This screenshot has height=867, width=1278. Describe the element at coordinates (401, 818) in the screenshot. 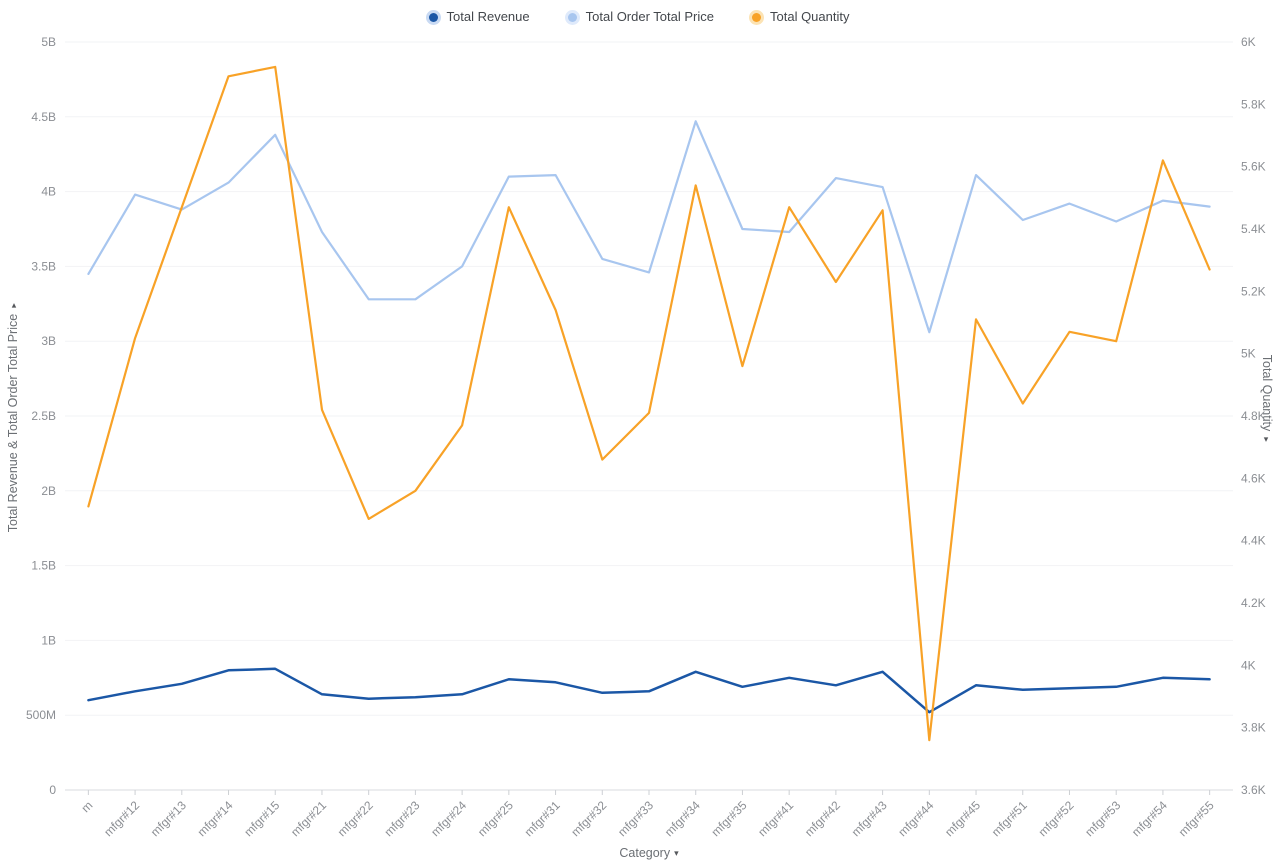

I see `x-axis-category-label: mfgr#23` at that location.